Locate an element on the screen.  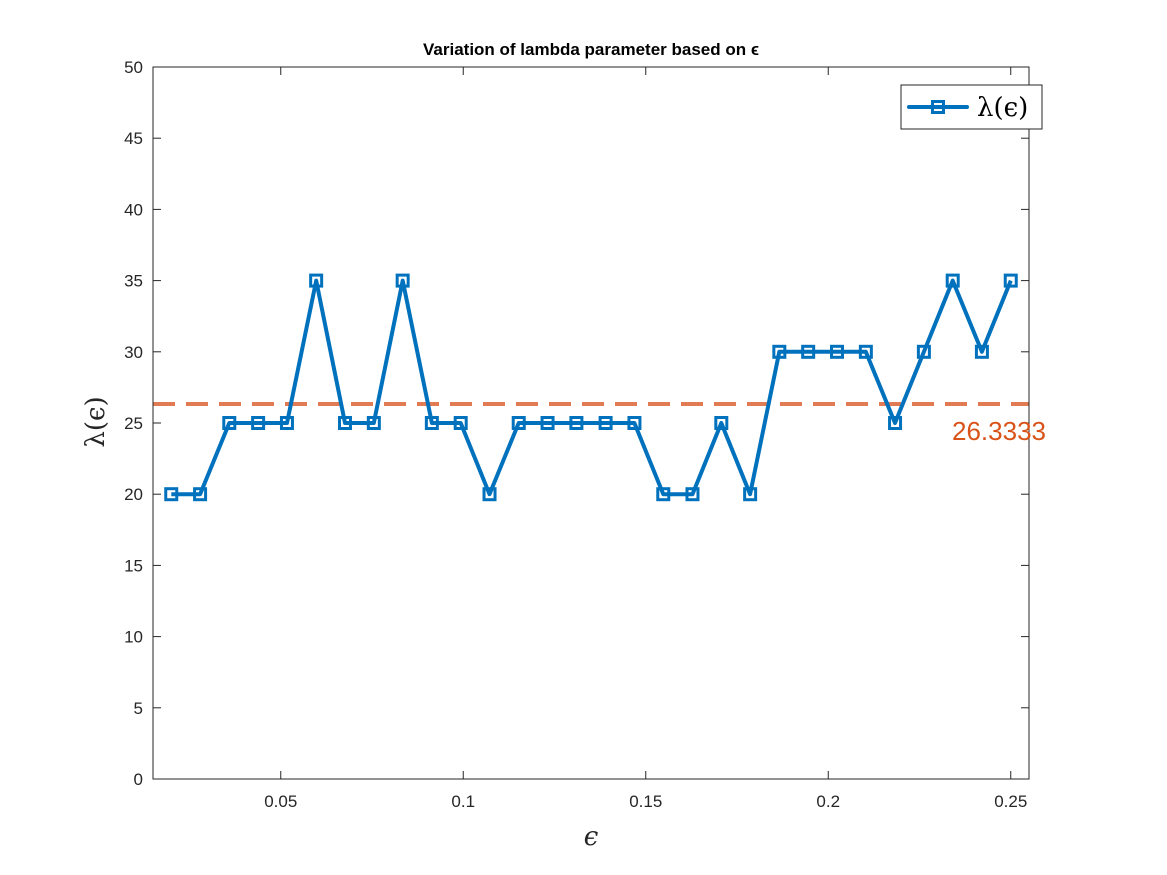
y-tick-label: 45 is located at coordinates (133, 138).